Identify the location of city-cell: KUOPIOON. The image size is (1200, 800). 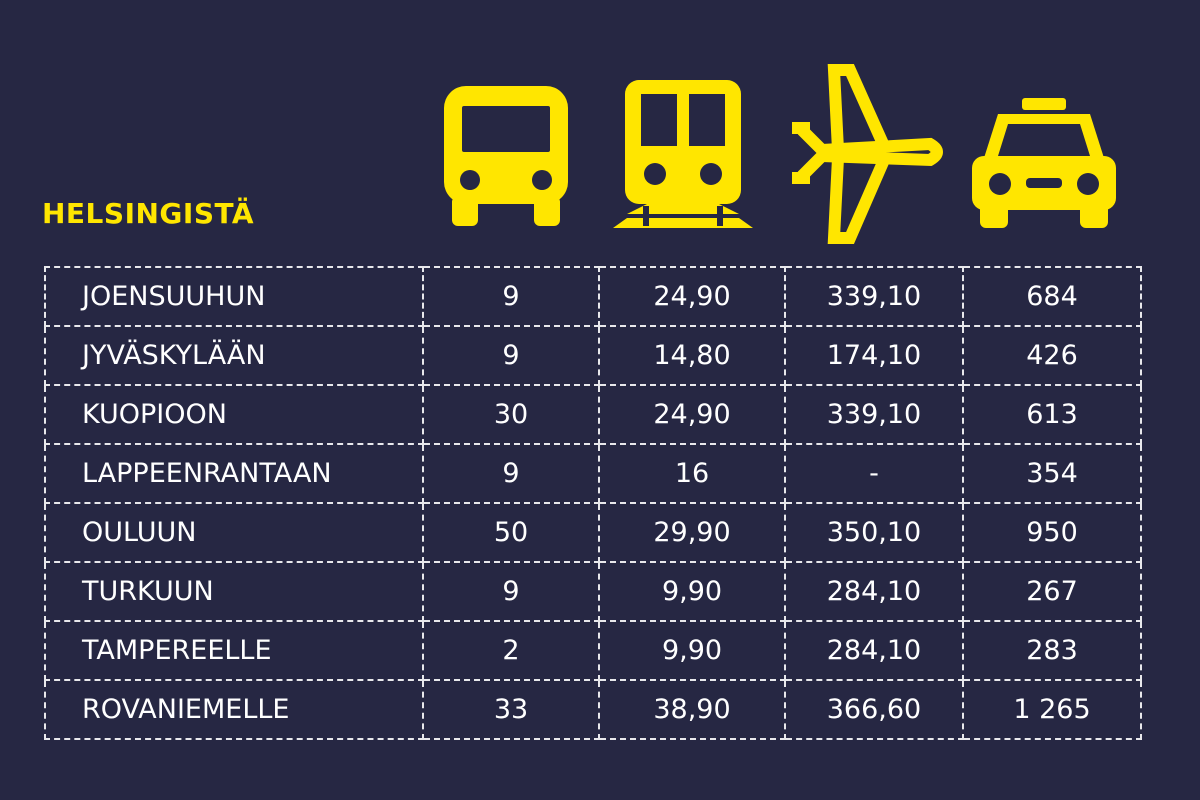
(234, 414).